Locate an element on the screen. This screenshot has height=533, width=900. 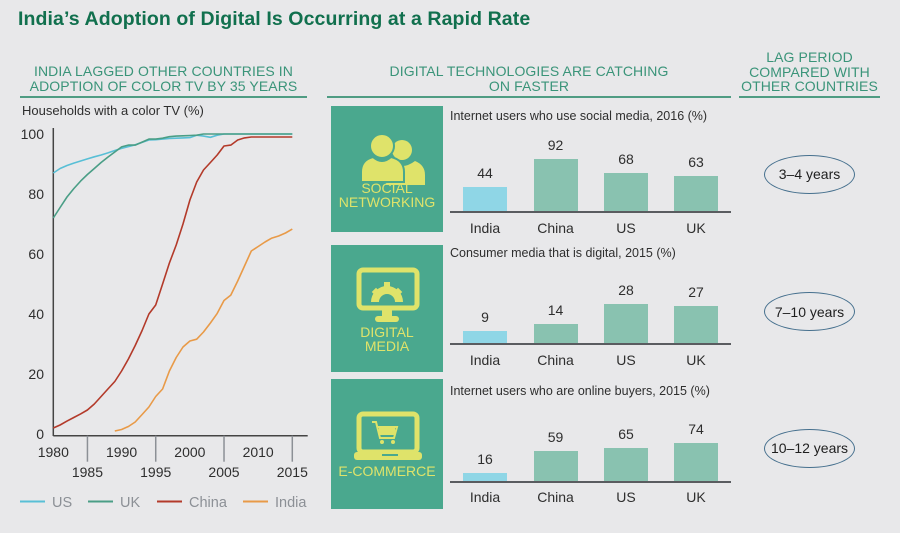
left-header-divider is located at coordinates (163, 97).